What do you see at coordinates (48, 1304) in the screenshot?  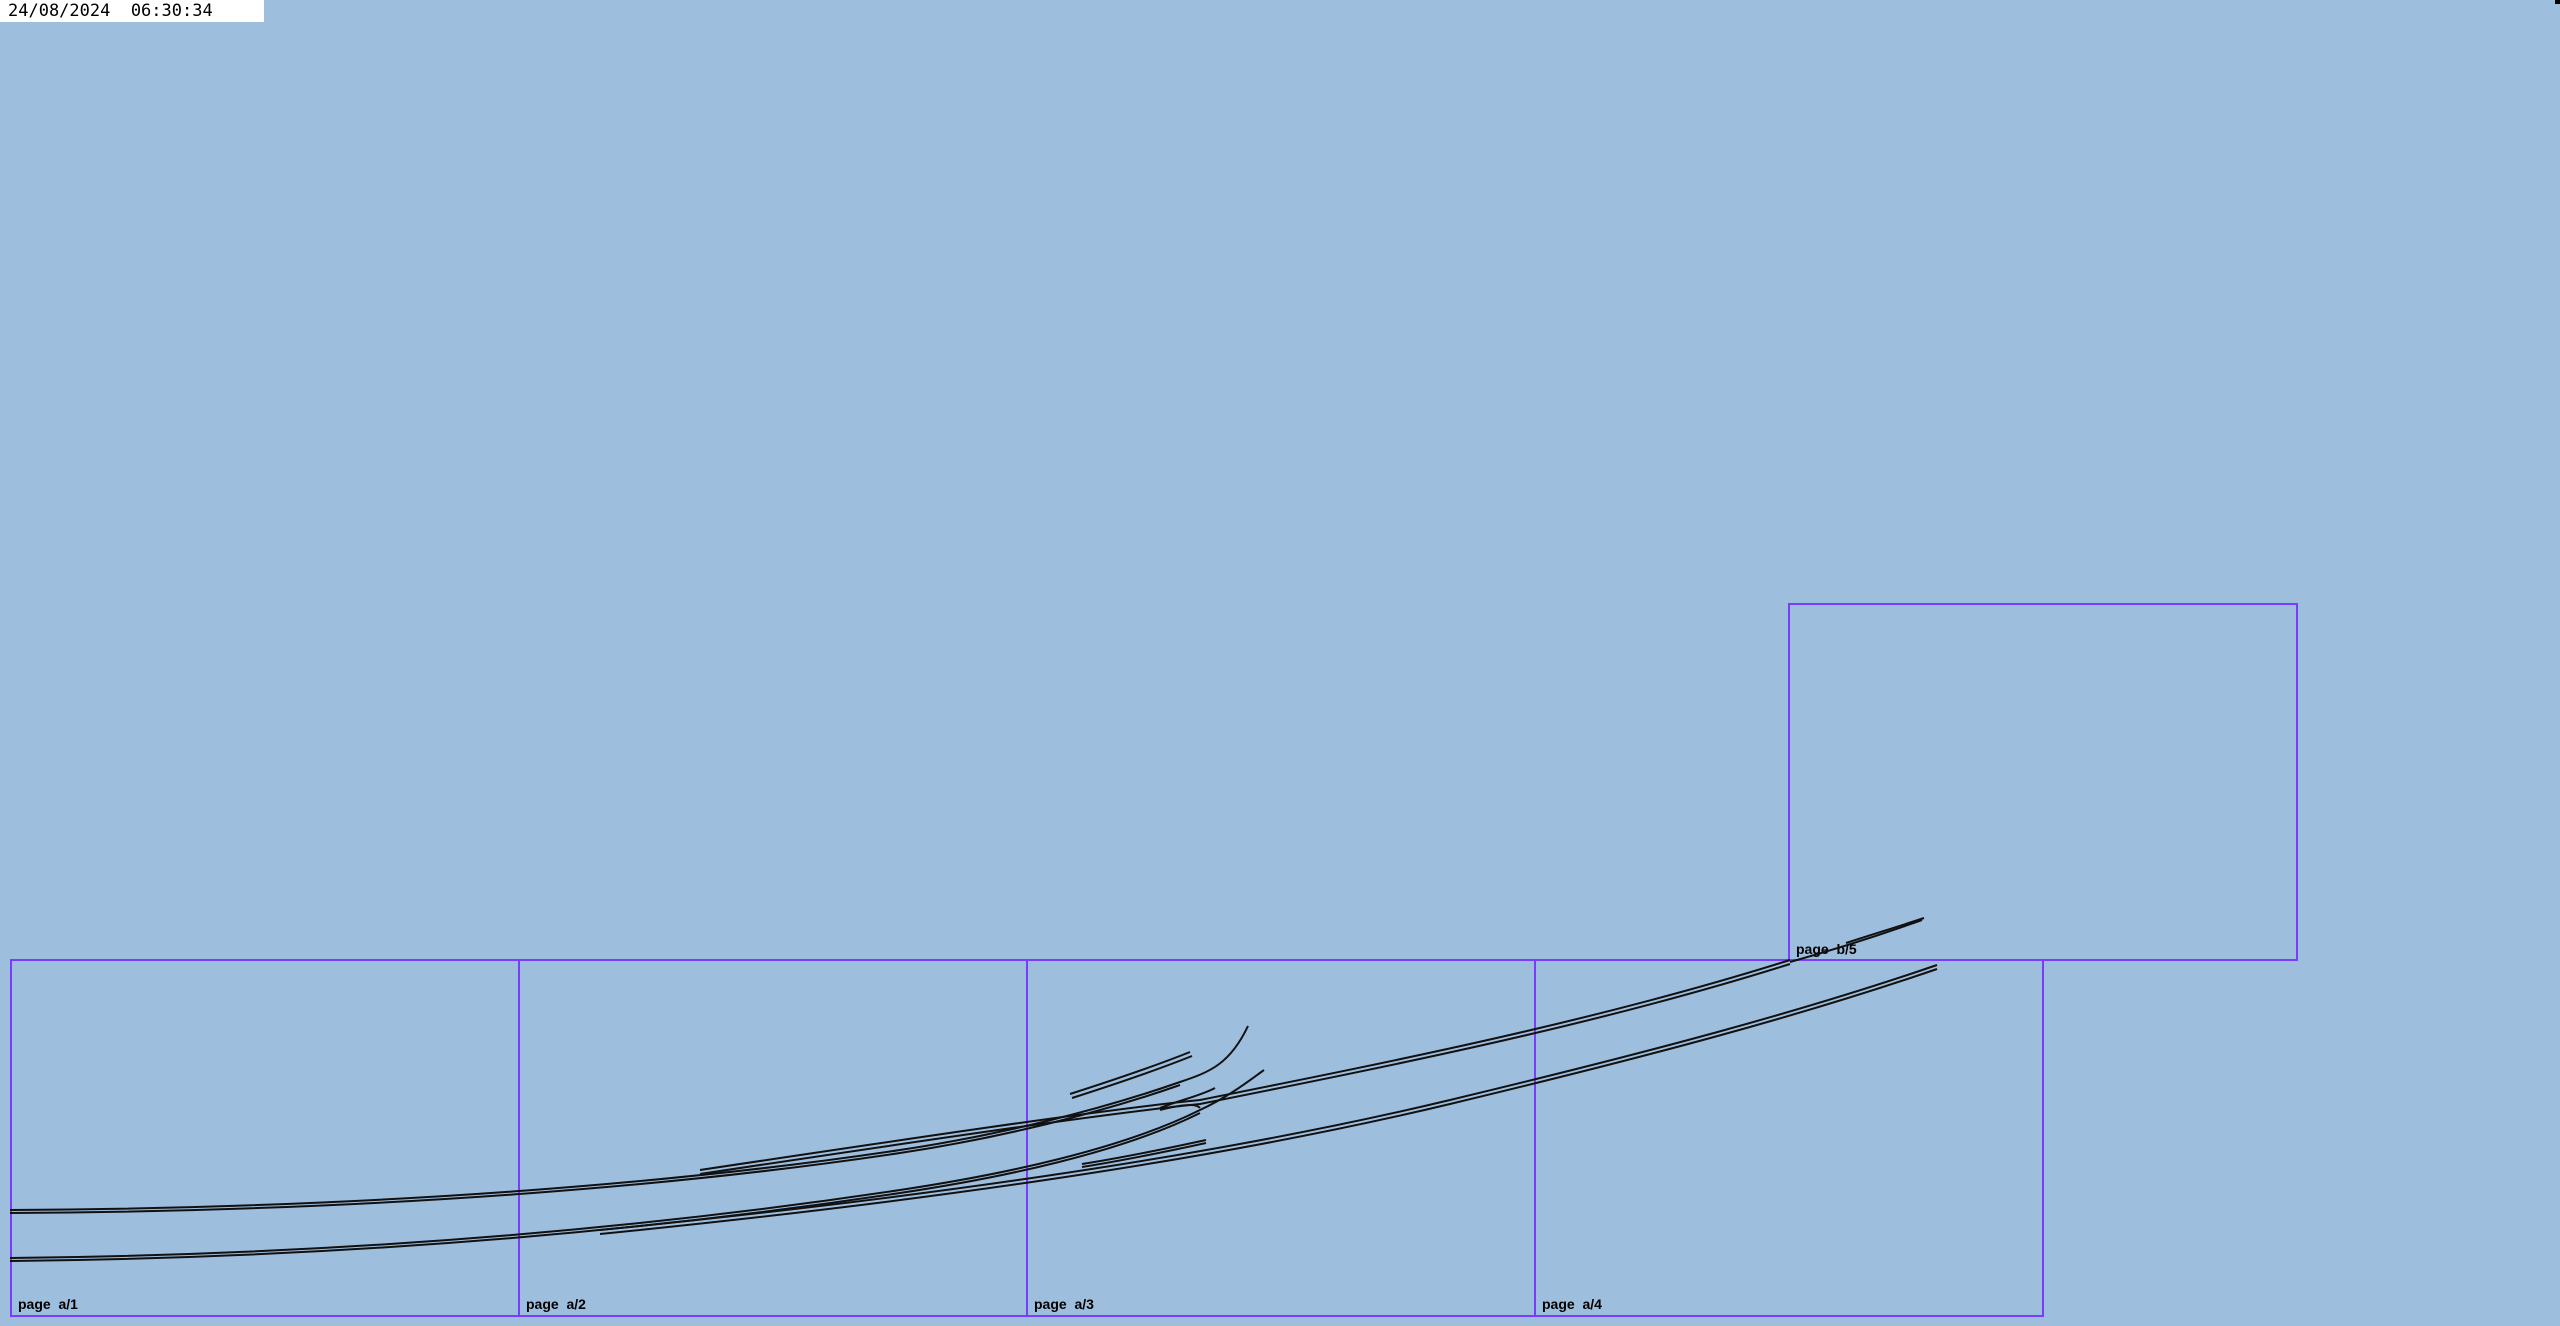 I see `page-label-a1: page a/1` at bounding box center [48, 1304].